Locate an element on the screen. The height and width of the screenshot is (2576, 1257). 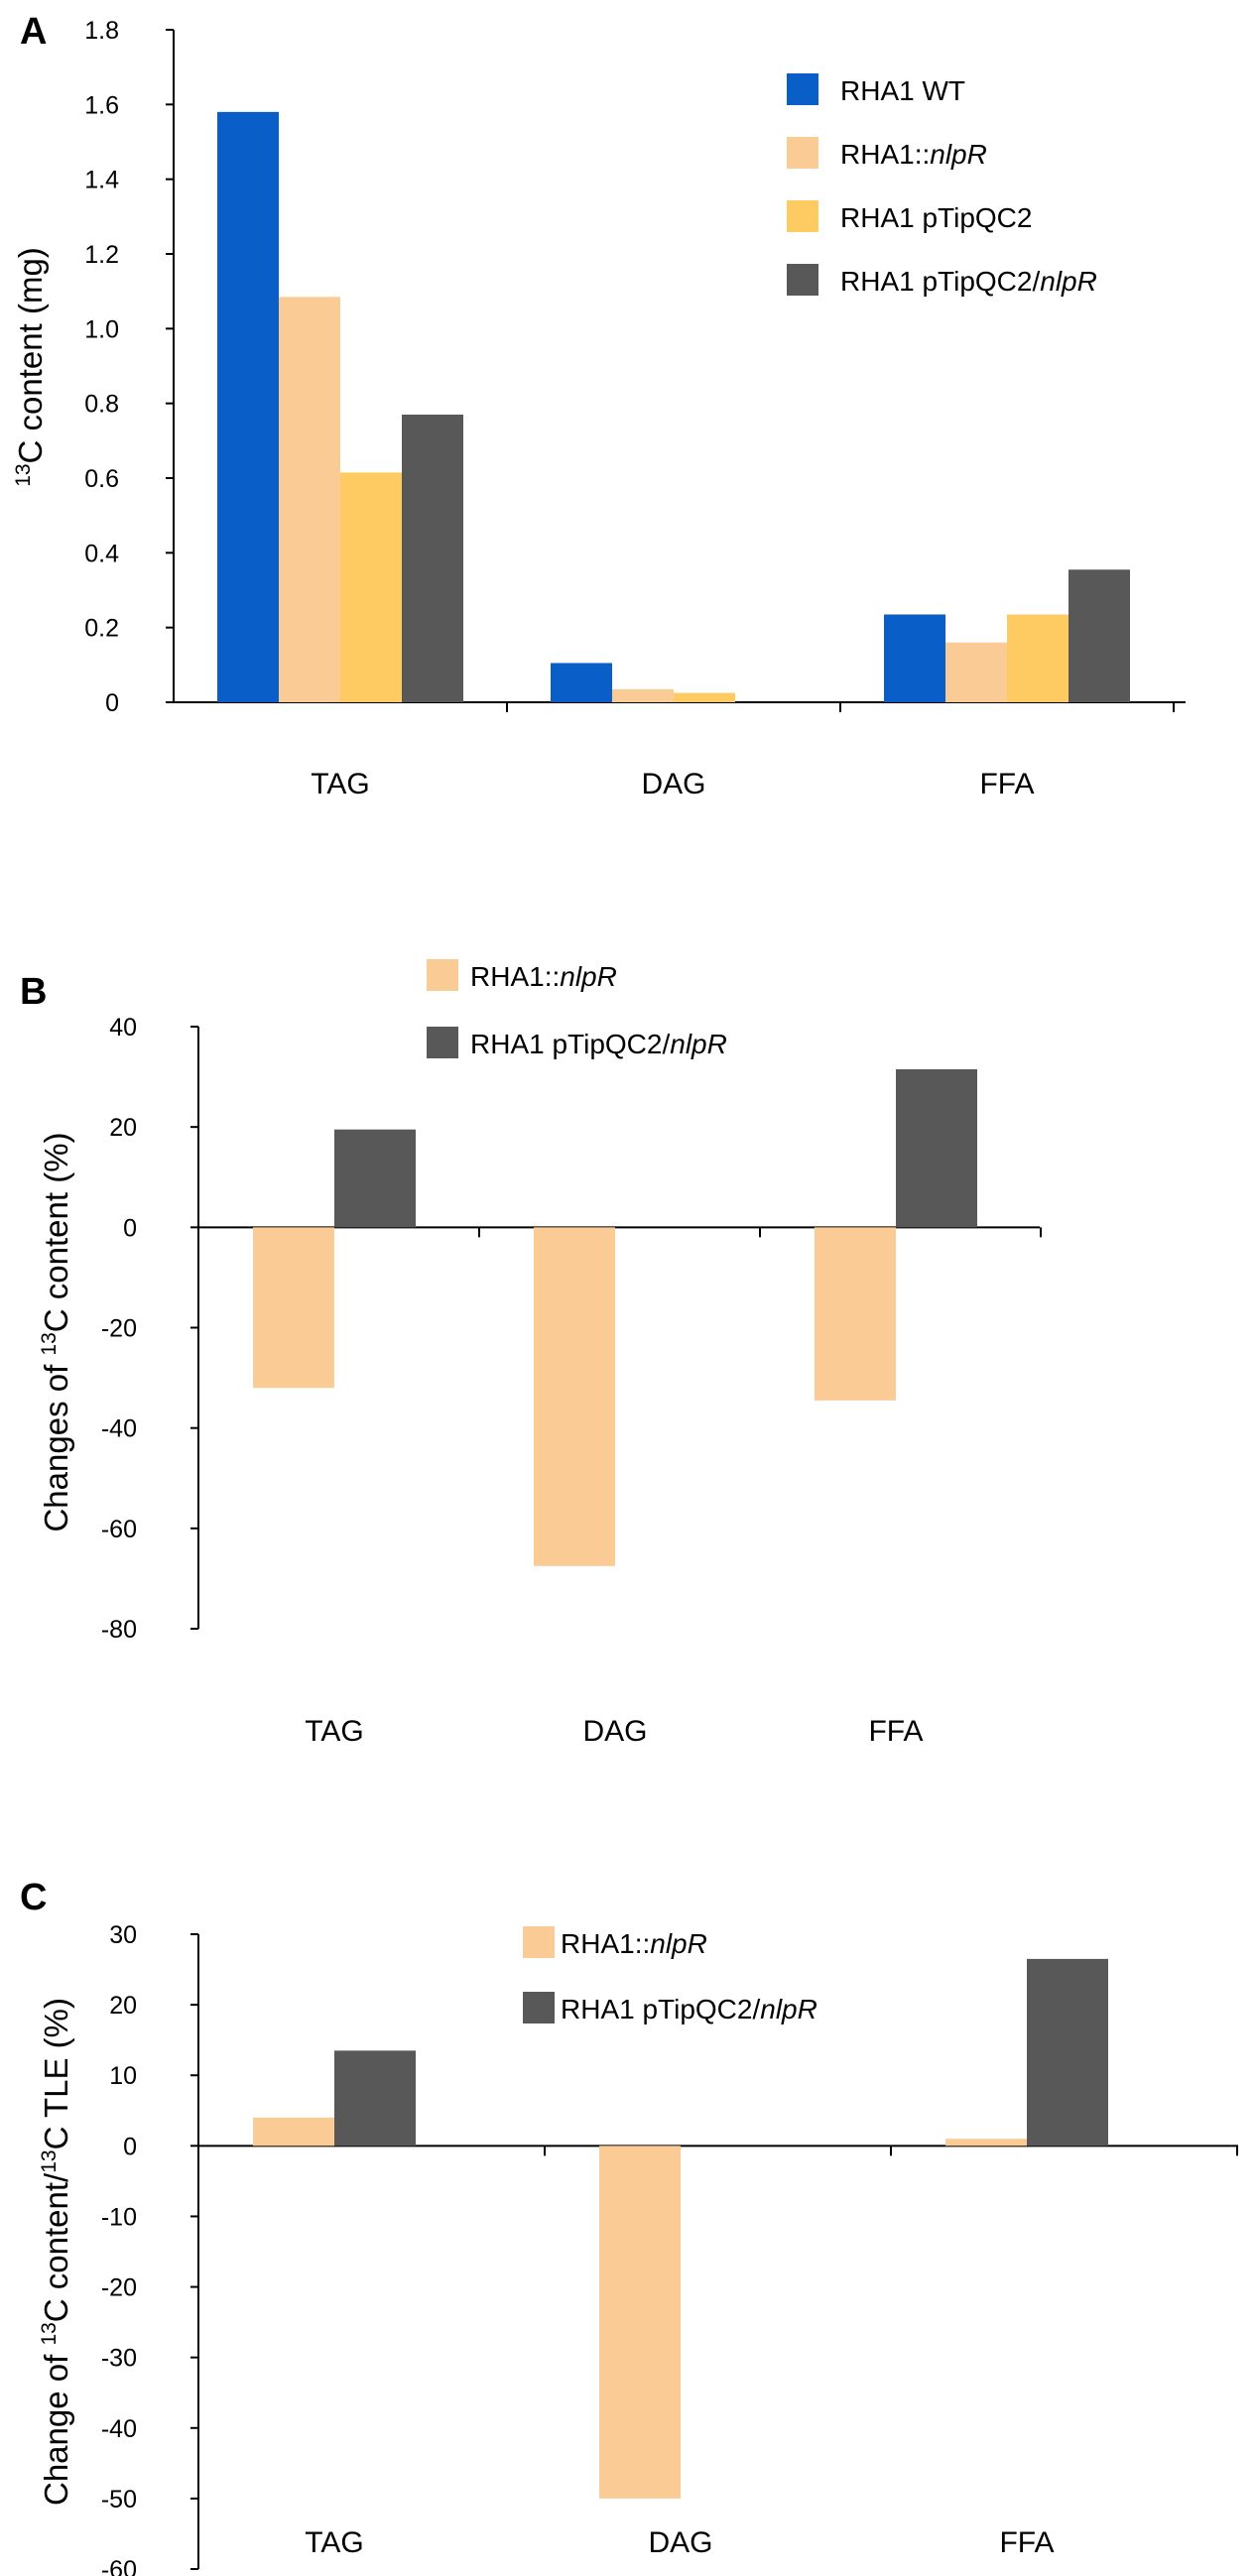
y-axis-label: Changes of 13C content (%) is located at coordinates (56, 1332).